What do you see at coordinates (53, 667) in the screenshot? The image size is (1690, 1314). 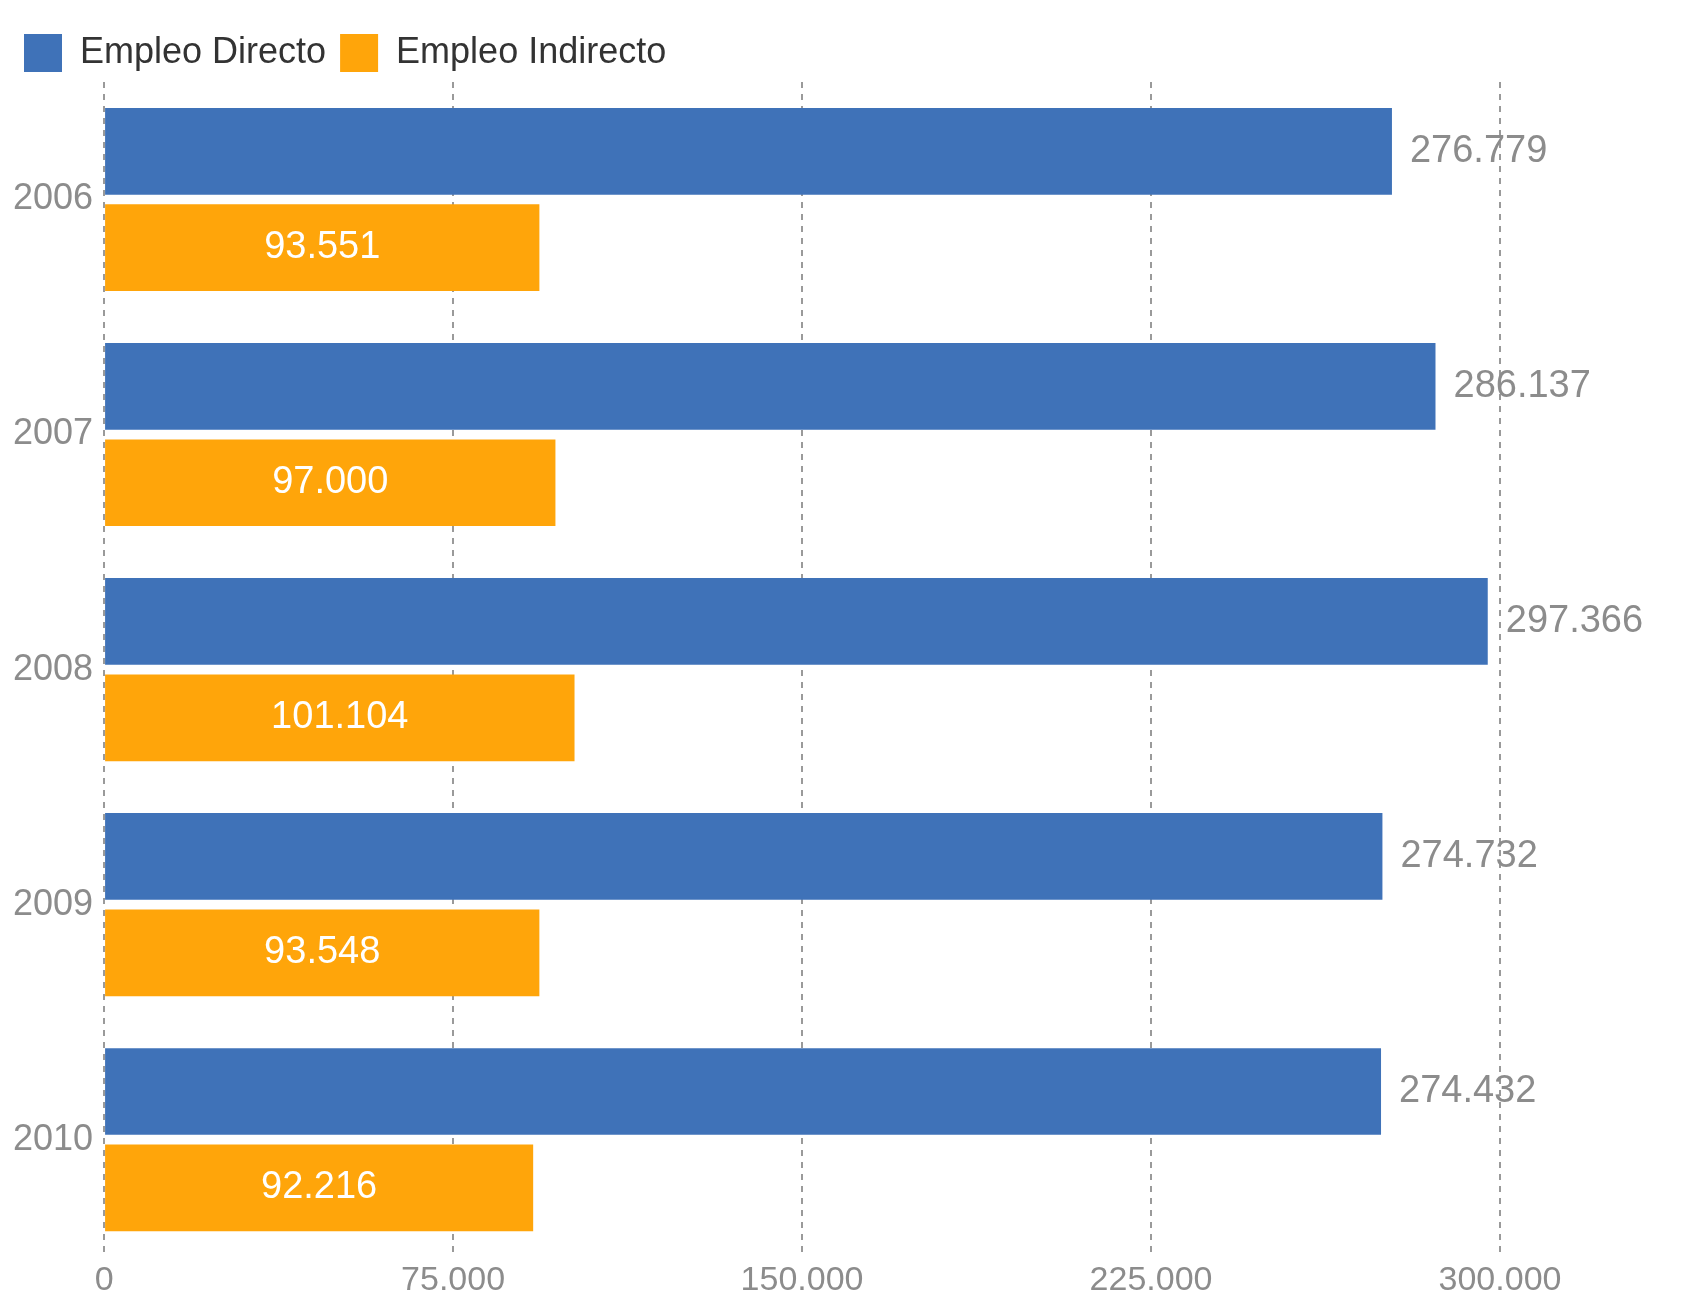 I see `y-tick-label: 2008` at bounding box center [53, 667].